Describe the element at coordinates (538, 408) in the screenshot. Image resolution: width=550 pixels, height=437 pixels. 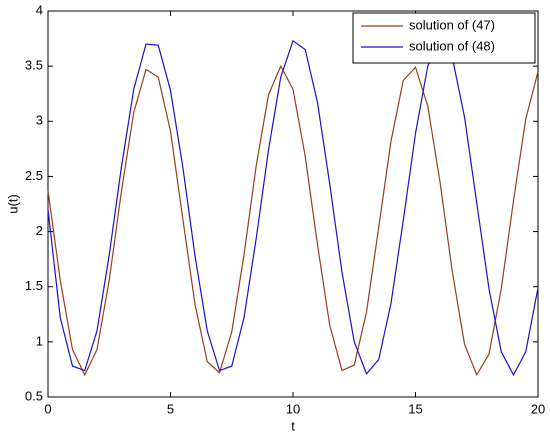
I see `x-tick-label: 20` at that location.